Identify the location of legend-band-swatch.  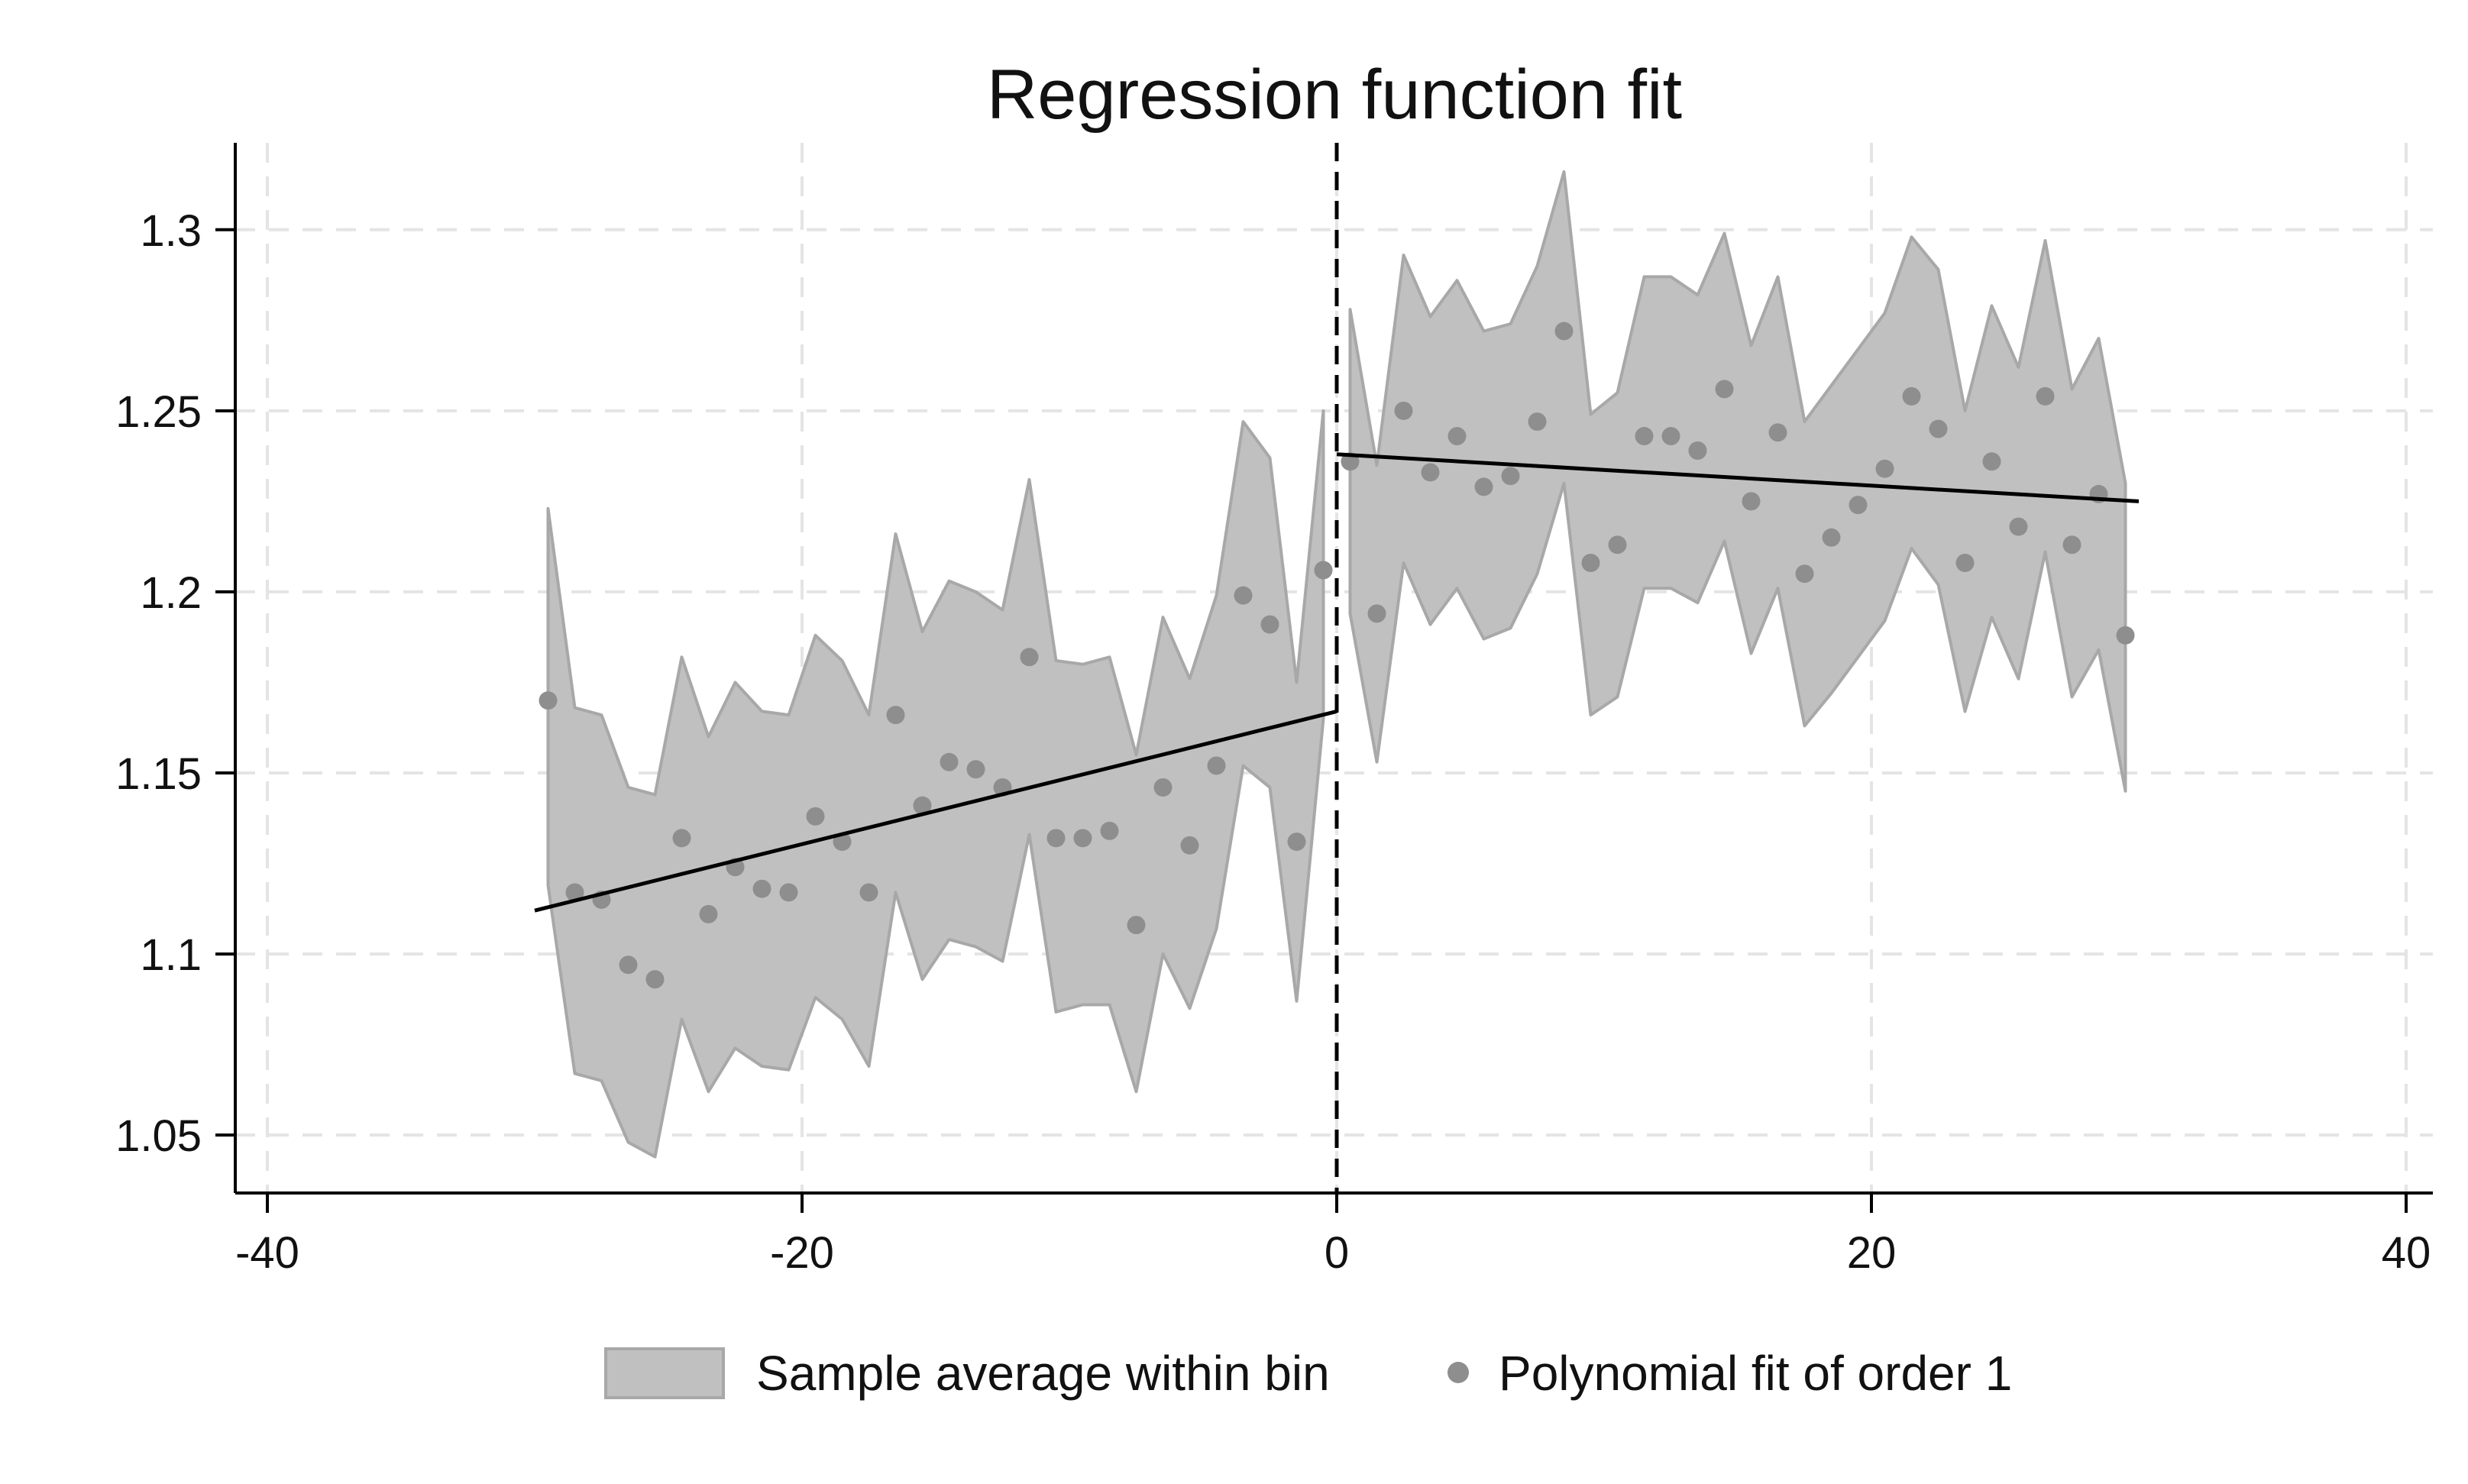
(664, 1373).